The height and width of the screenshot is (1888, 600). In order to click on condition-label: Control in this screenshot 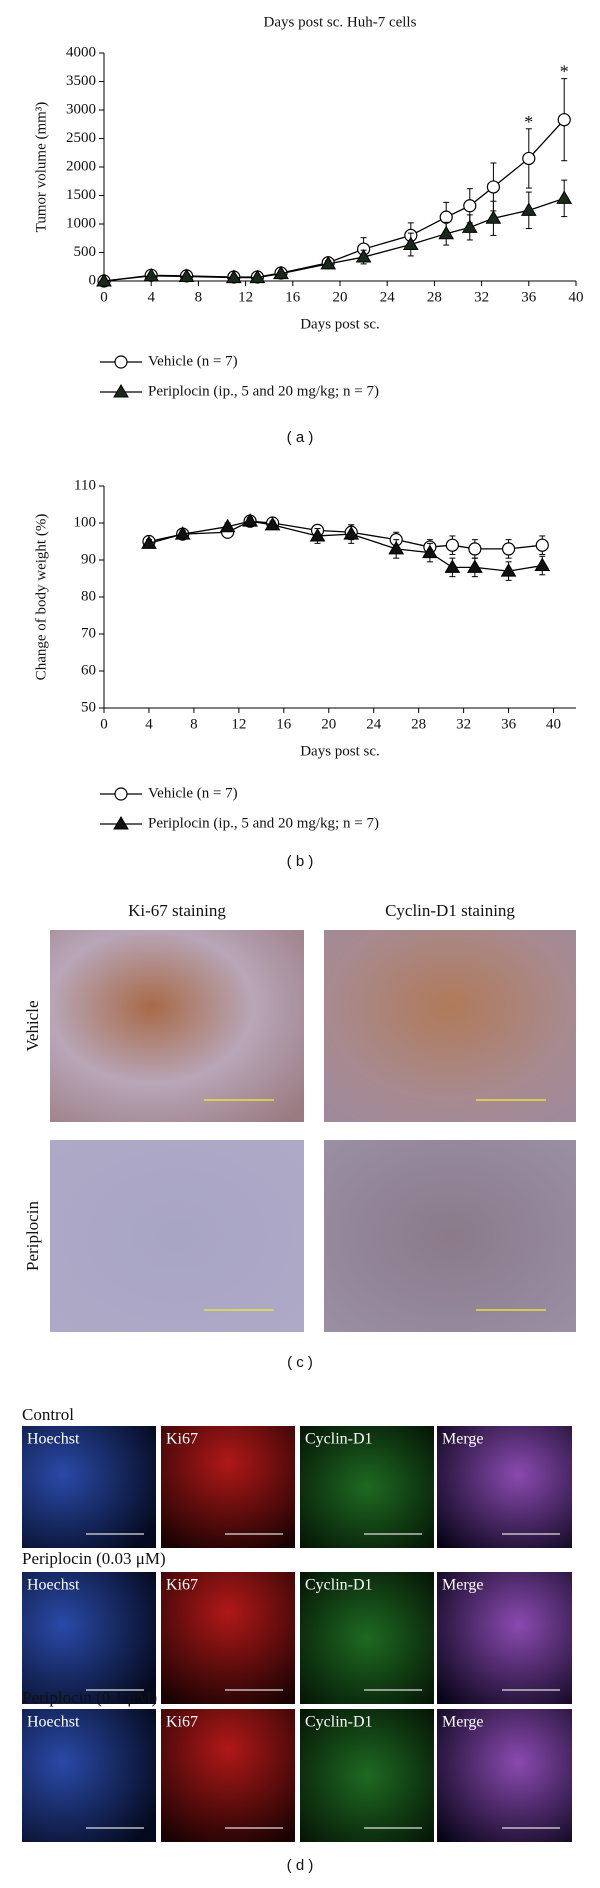, I will do `click(48, 1414)`.